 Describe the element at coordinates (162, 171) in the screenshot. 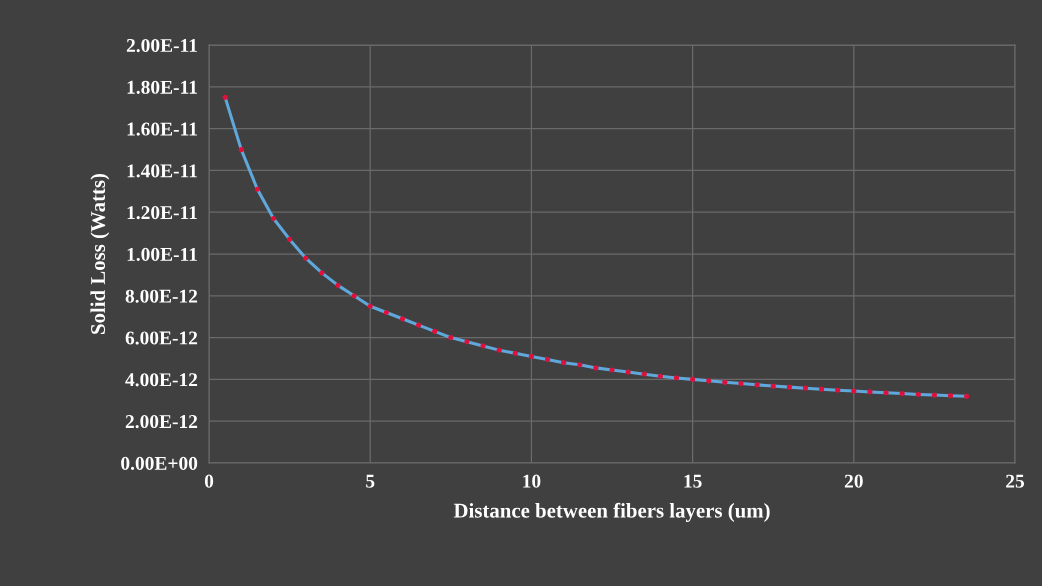

I see `y-tick-label: 1.40E-11` at that location.